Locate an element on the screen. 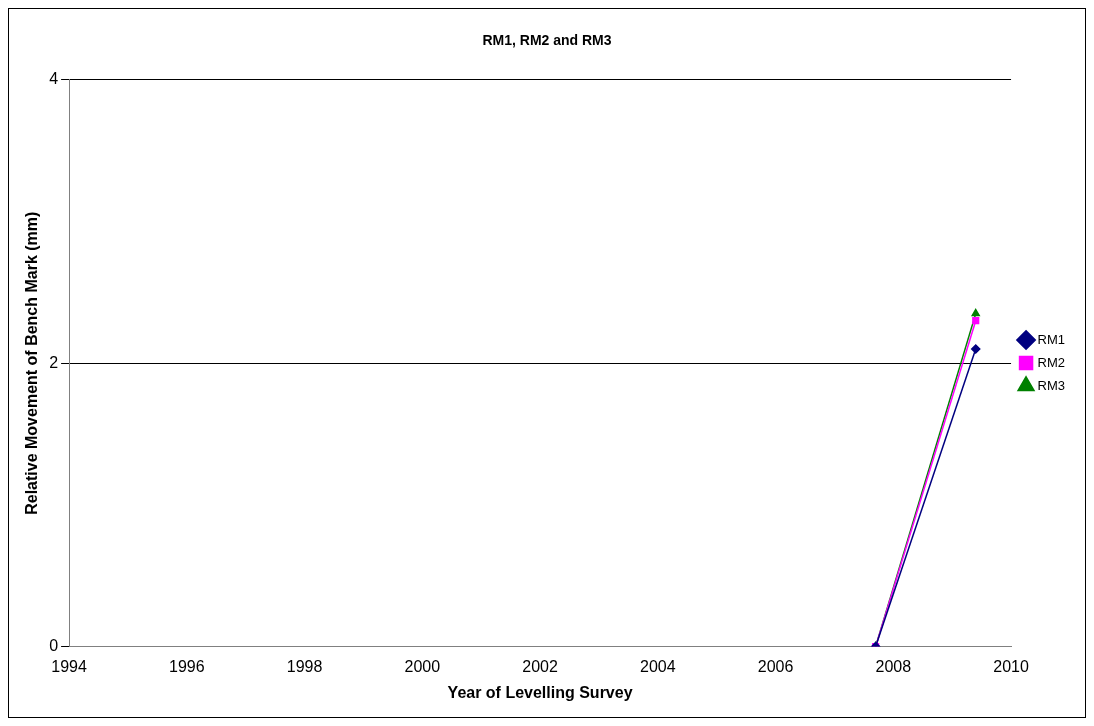 Image resolution: width=1094 pixels, height=726 pixels. x-tick-label: 2000 is located at coordinates (422, 666).